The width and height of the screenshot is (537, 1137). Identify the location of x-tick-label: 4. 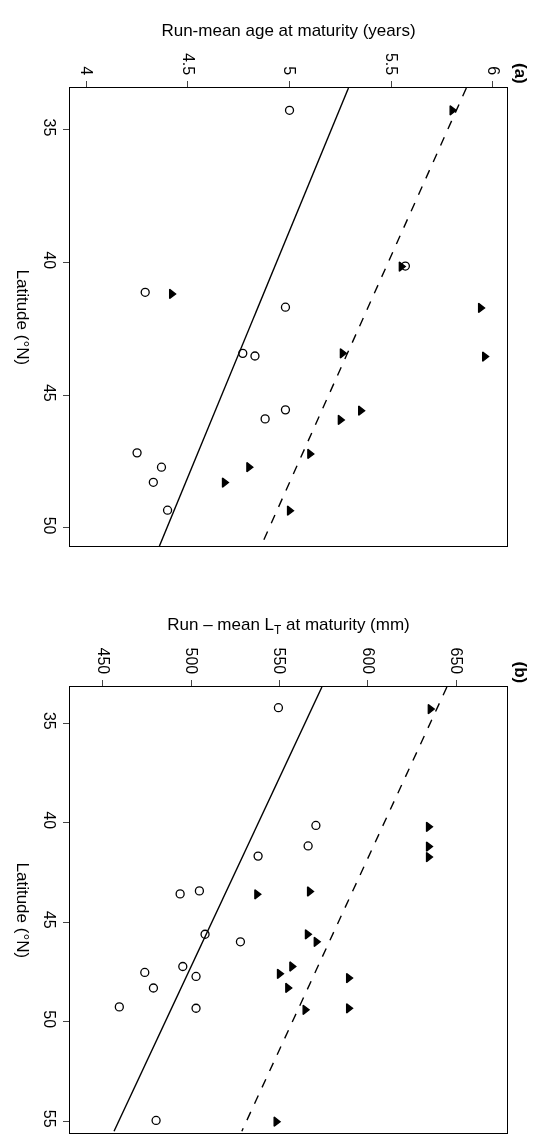
(87, 71).